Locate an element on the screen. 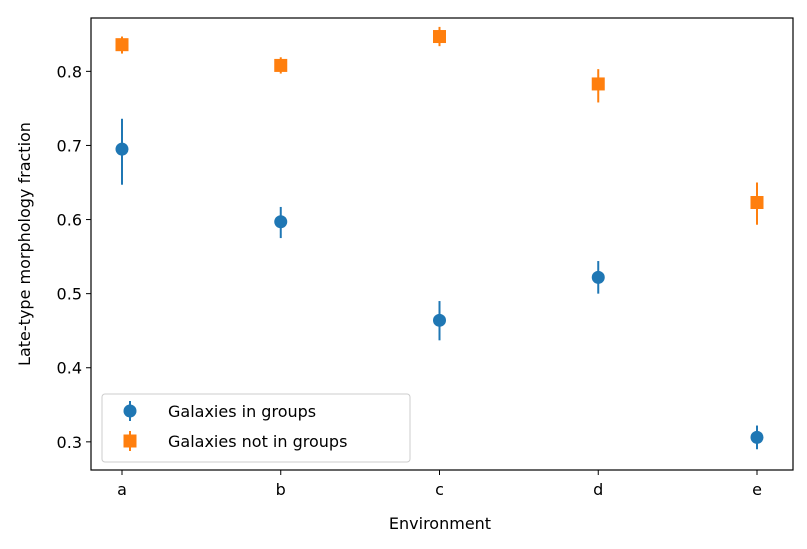  y-tick-label: 0.7 is located at coordinates (69, 145).